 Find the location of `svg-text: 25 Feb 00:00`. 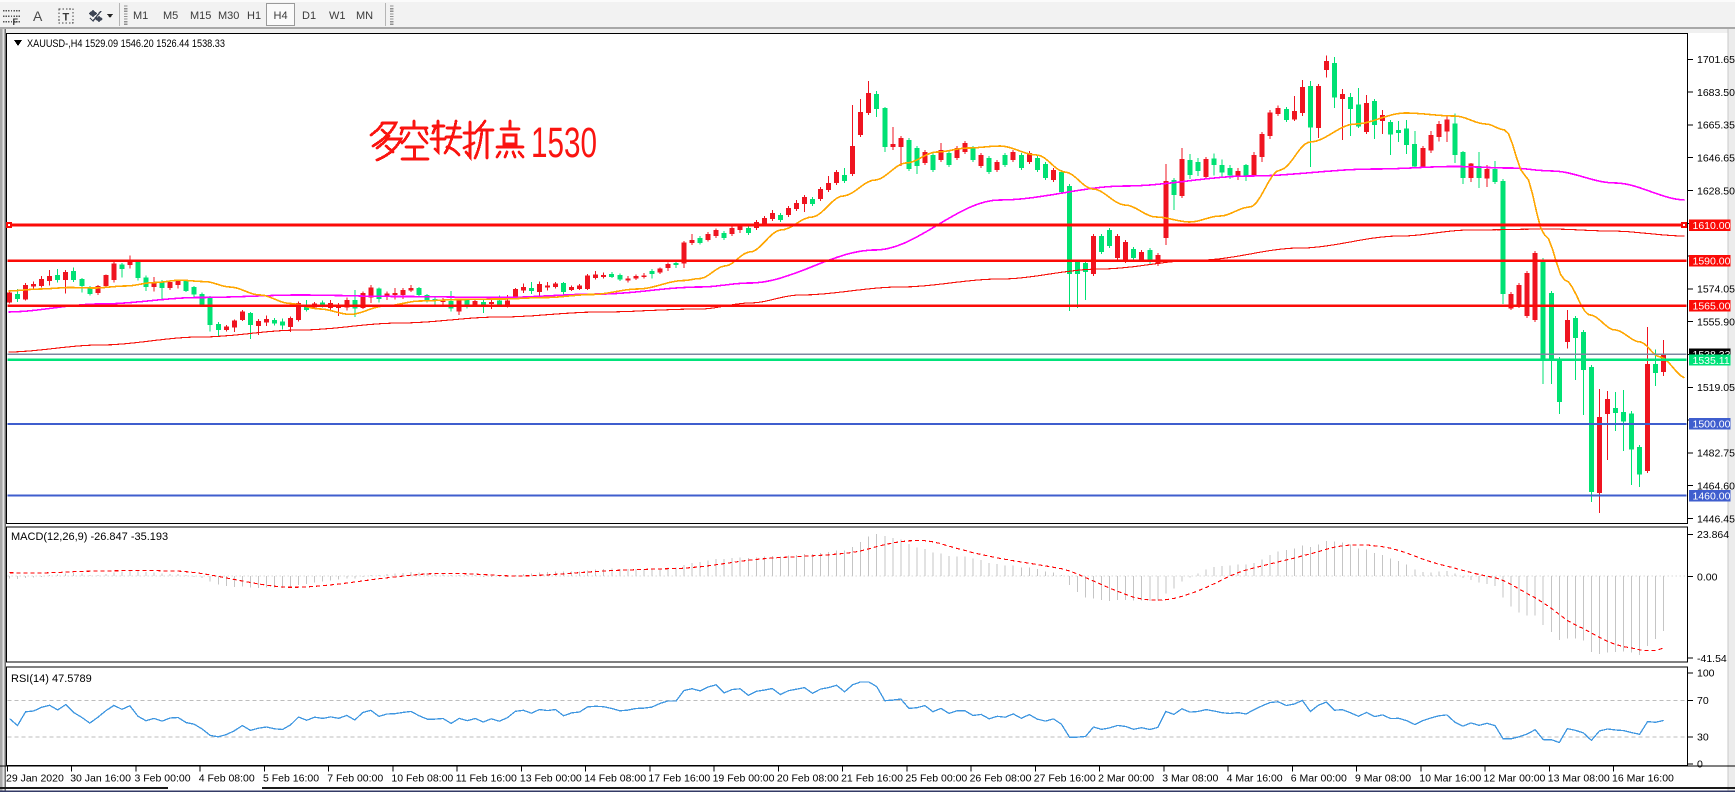

svg-text: 25 Feb 00:00 is located at coordinates (936, 779).